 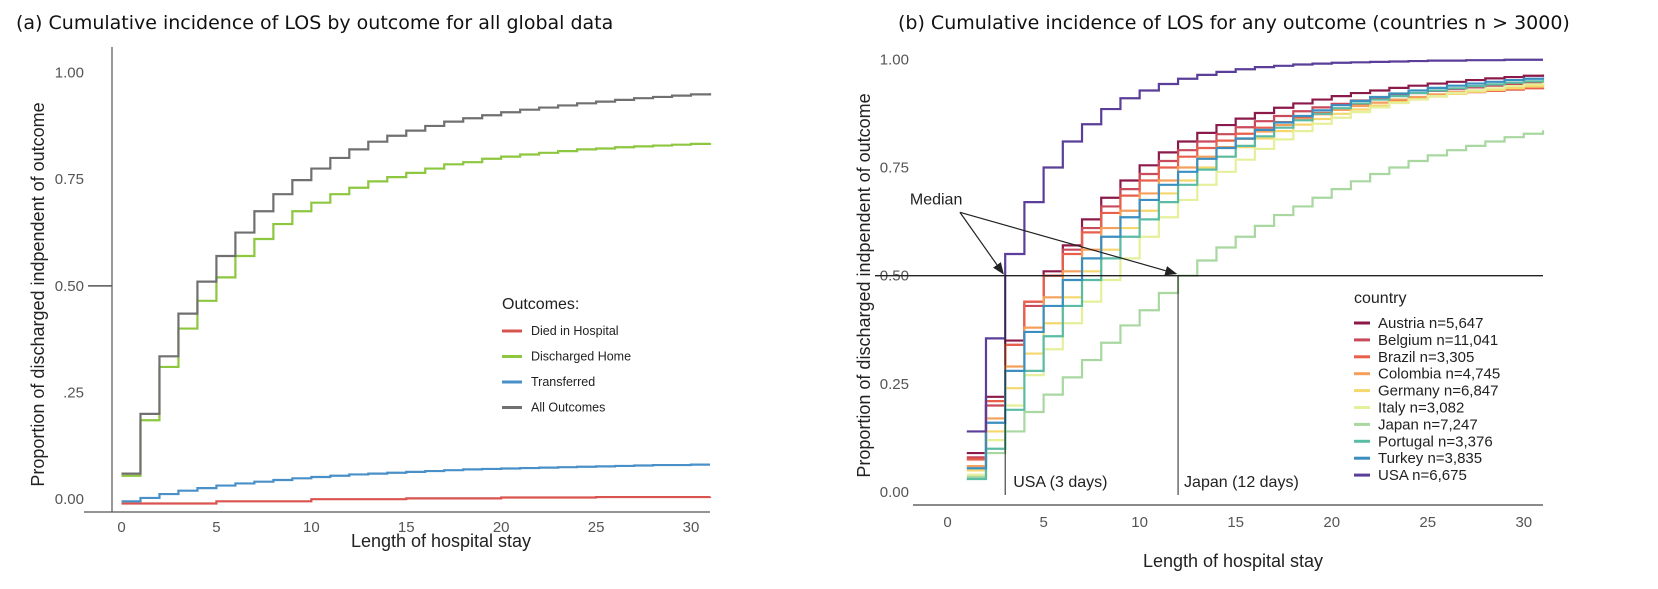 I want to click on series-line-transferred, so click(x=415, y=483).